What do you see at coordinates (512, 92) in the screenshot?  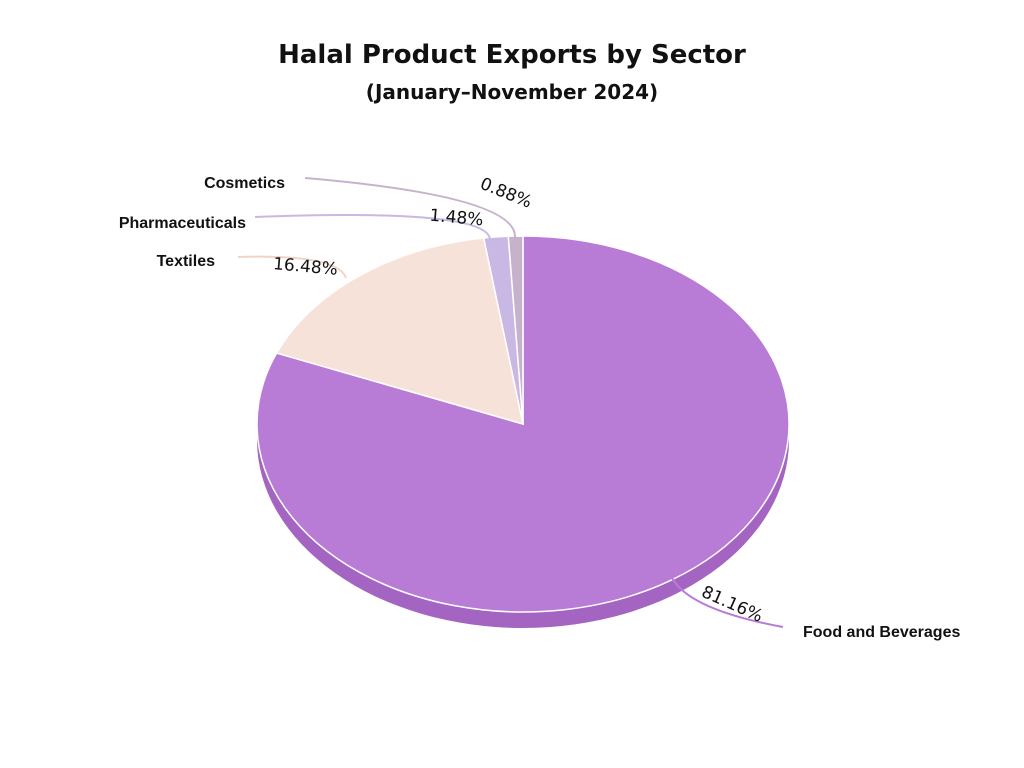 I see `chart-subtitle: (January–November 2024)` at bounding box center [512, 92].